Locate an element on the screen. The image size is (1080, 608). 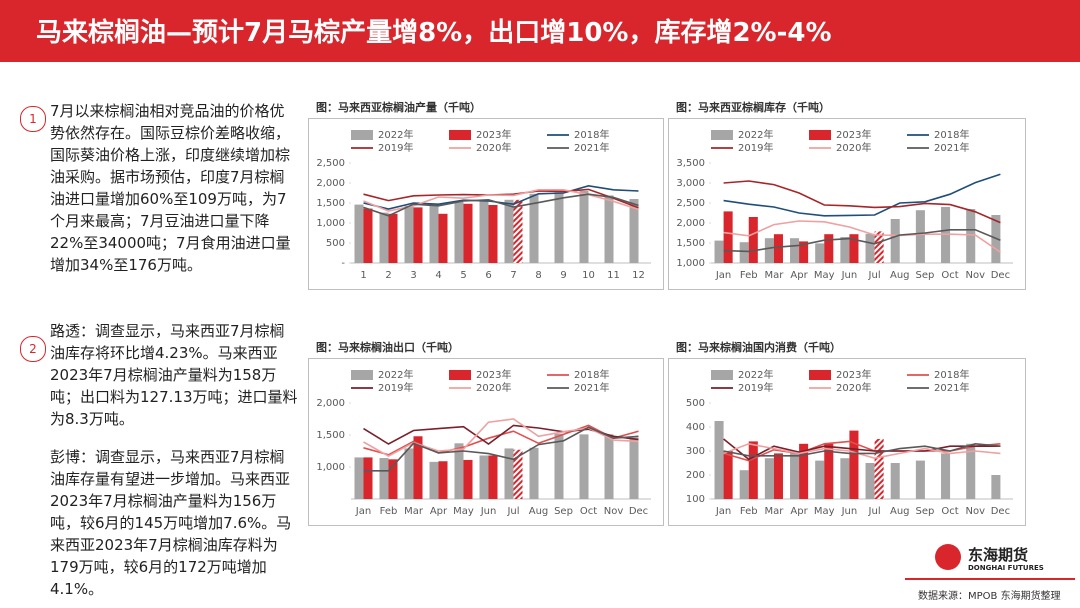
x-tick-label: Dec is located at coordinates (1000, 511).